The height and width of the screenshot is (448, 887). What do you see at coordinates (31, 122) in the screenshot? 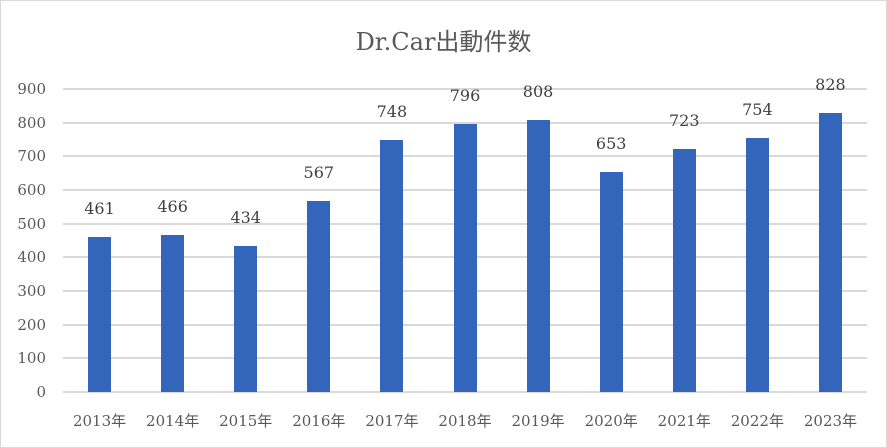
I see `y-tick-label: 800` at bounding box center [31, 122].